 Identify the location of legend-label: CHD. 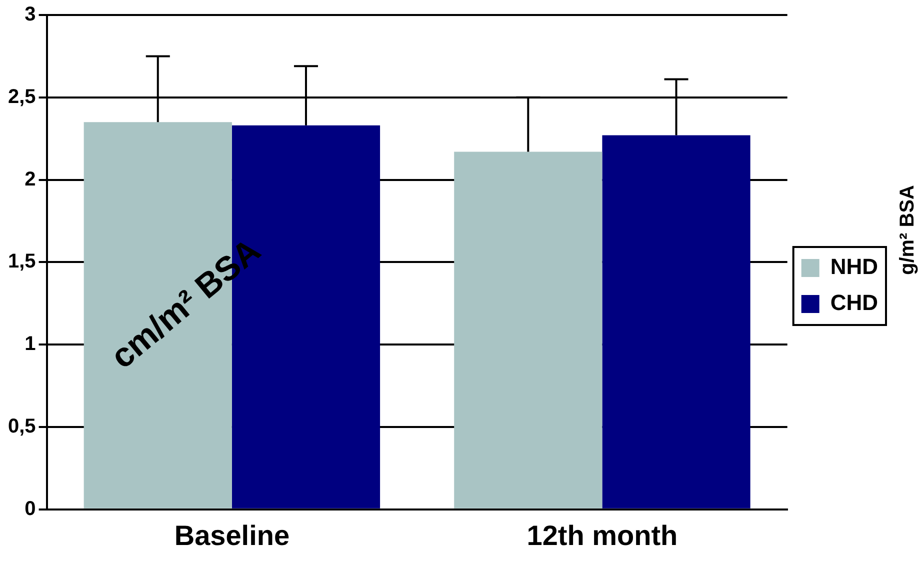
(854, 303).